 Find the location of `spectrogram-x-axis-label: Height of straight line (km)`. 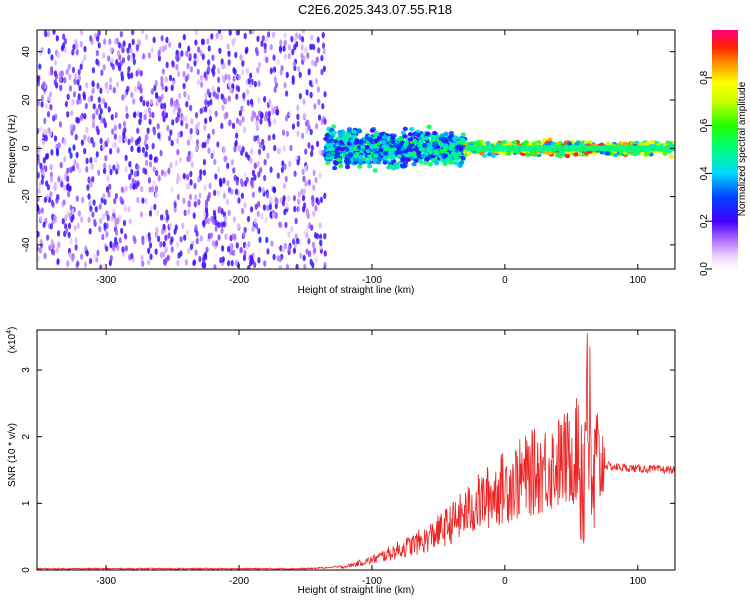

spectrogram-x-axis-label: Height of straight line (km) is located at coordinates (356, 290).